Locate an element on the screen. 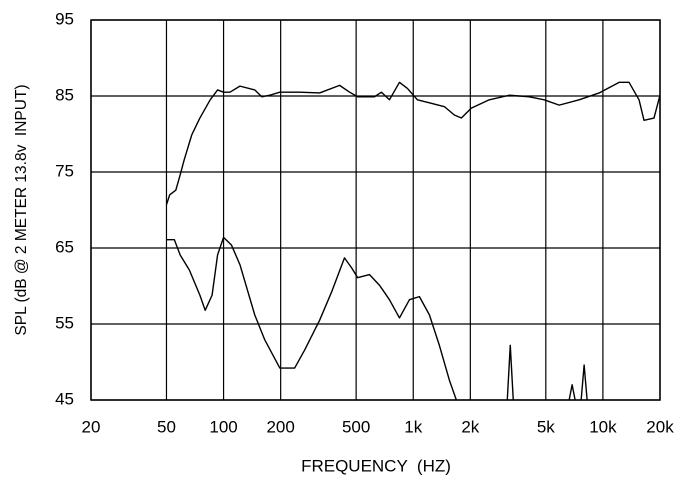 The image size is (690, 490). x-tick-label: 500 is located at coordinates (356, 426).